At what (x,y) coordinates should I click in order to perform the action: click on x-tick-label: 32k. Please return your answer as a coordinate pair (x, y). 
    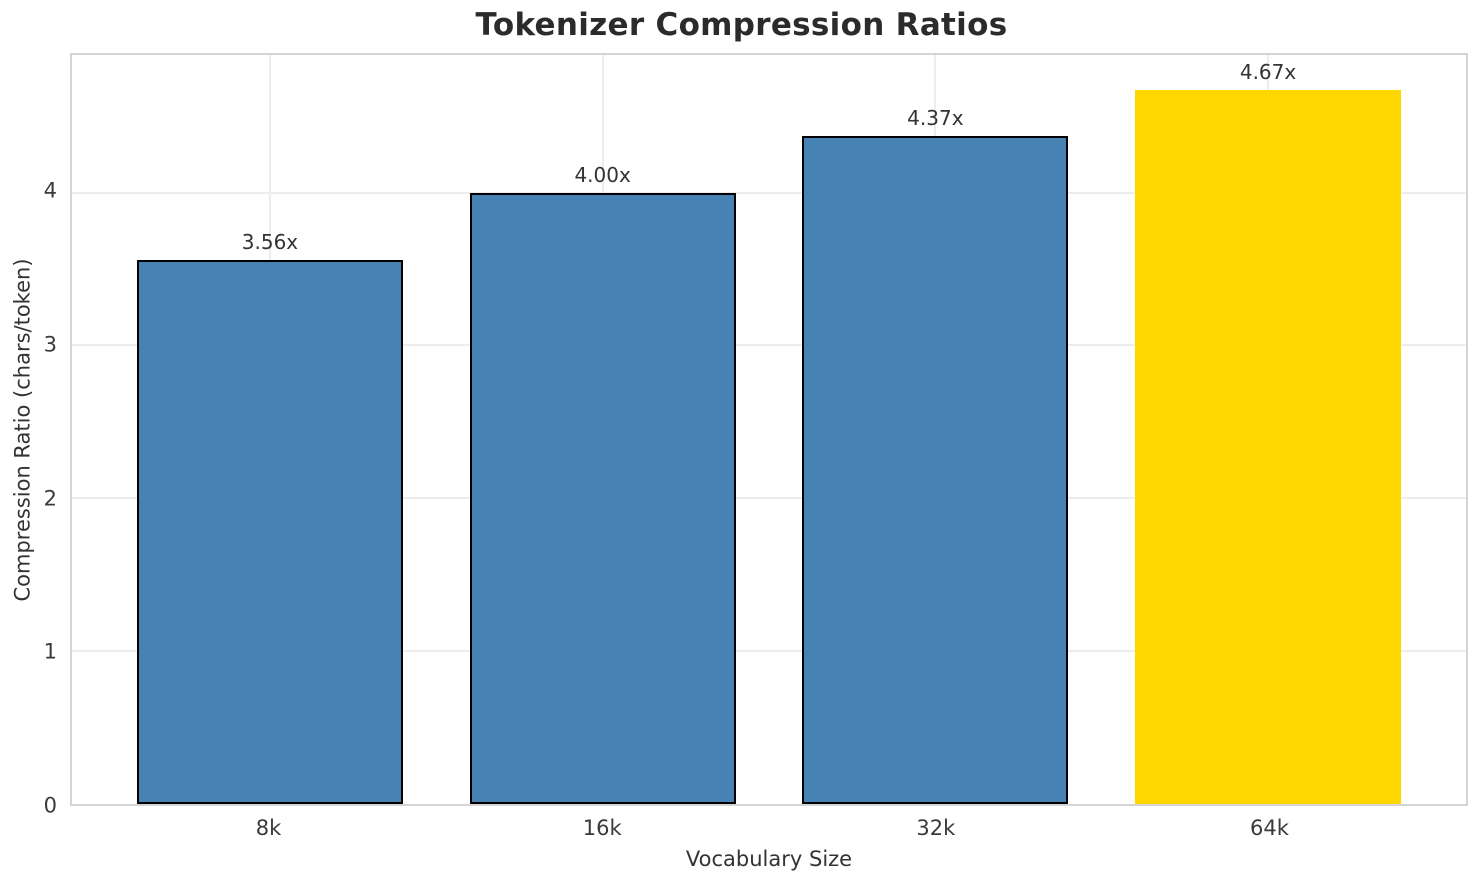
    Looking at the image, I should click on (936, 828).